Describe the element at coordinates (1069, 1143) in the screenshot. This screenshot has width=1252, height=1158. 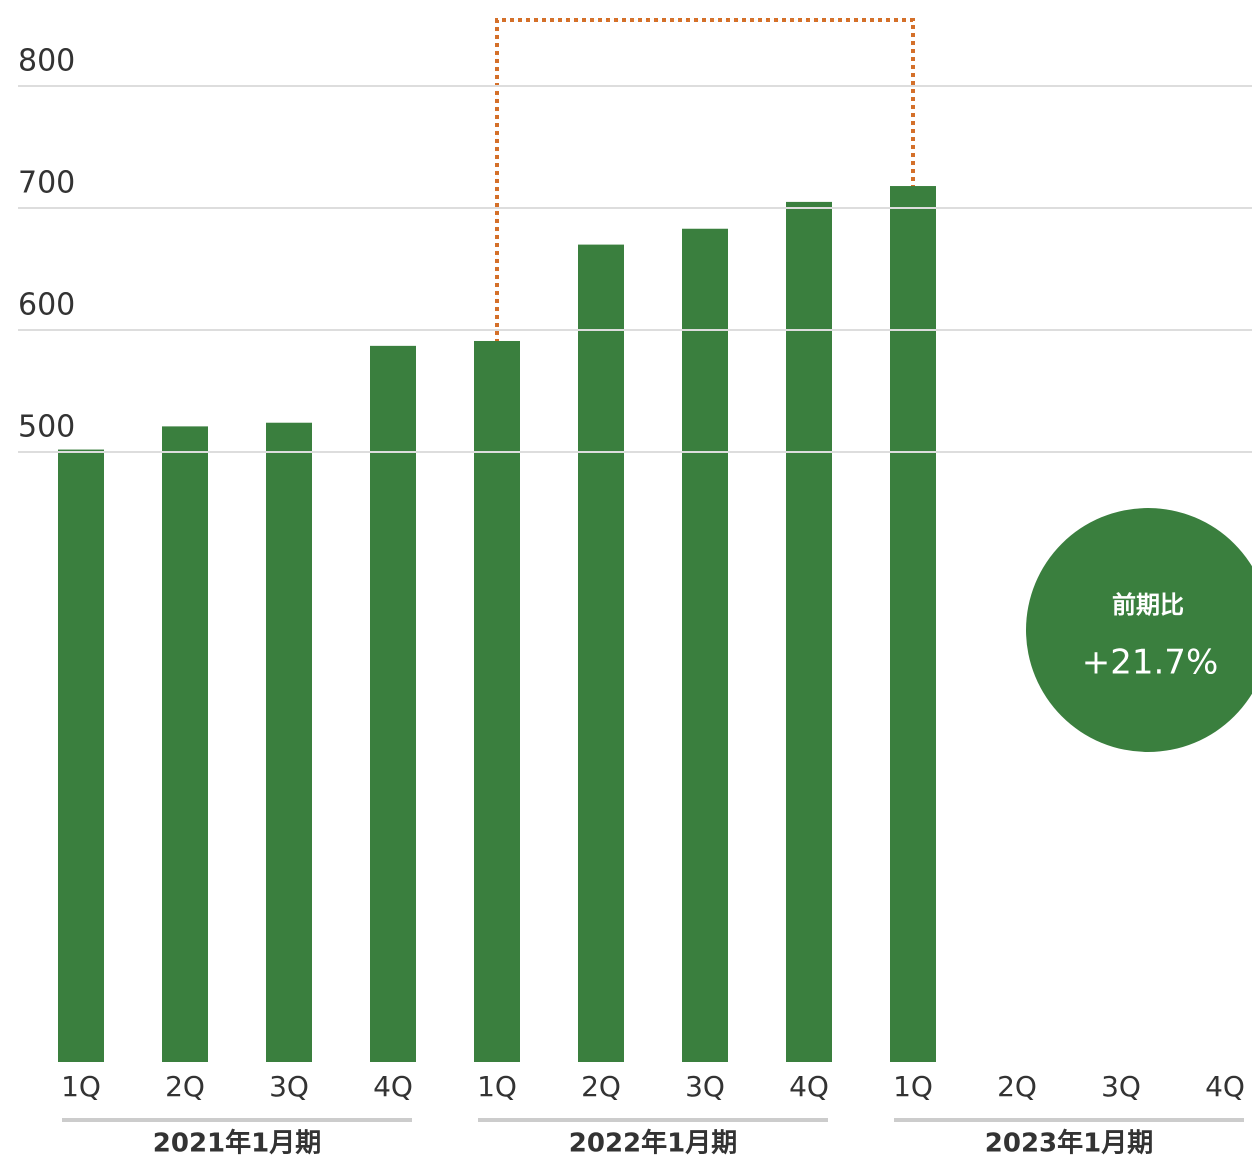
I see `group-label: 2023年1月期` at that location.